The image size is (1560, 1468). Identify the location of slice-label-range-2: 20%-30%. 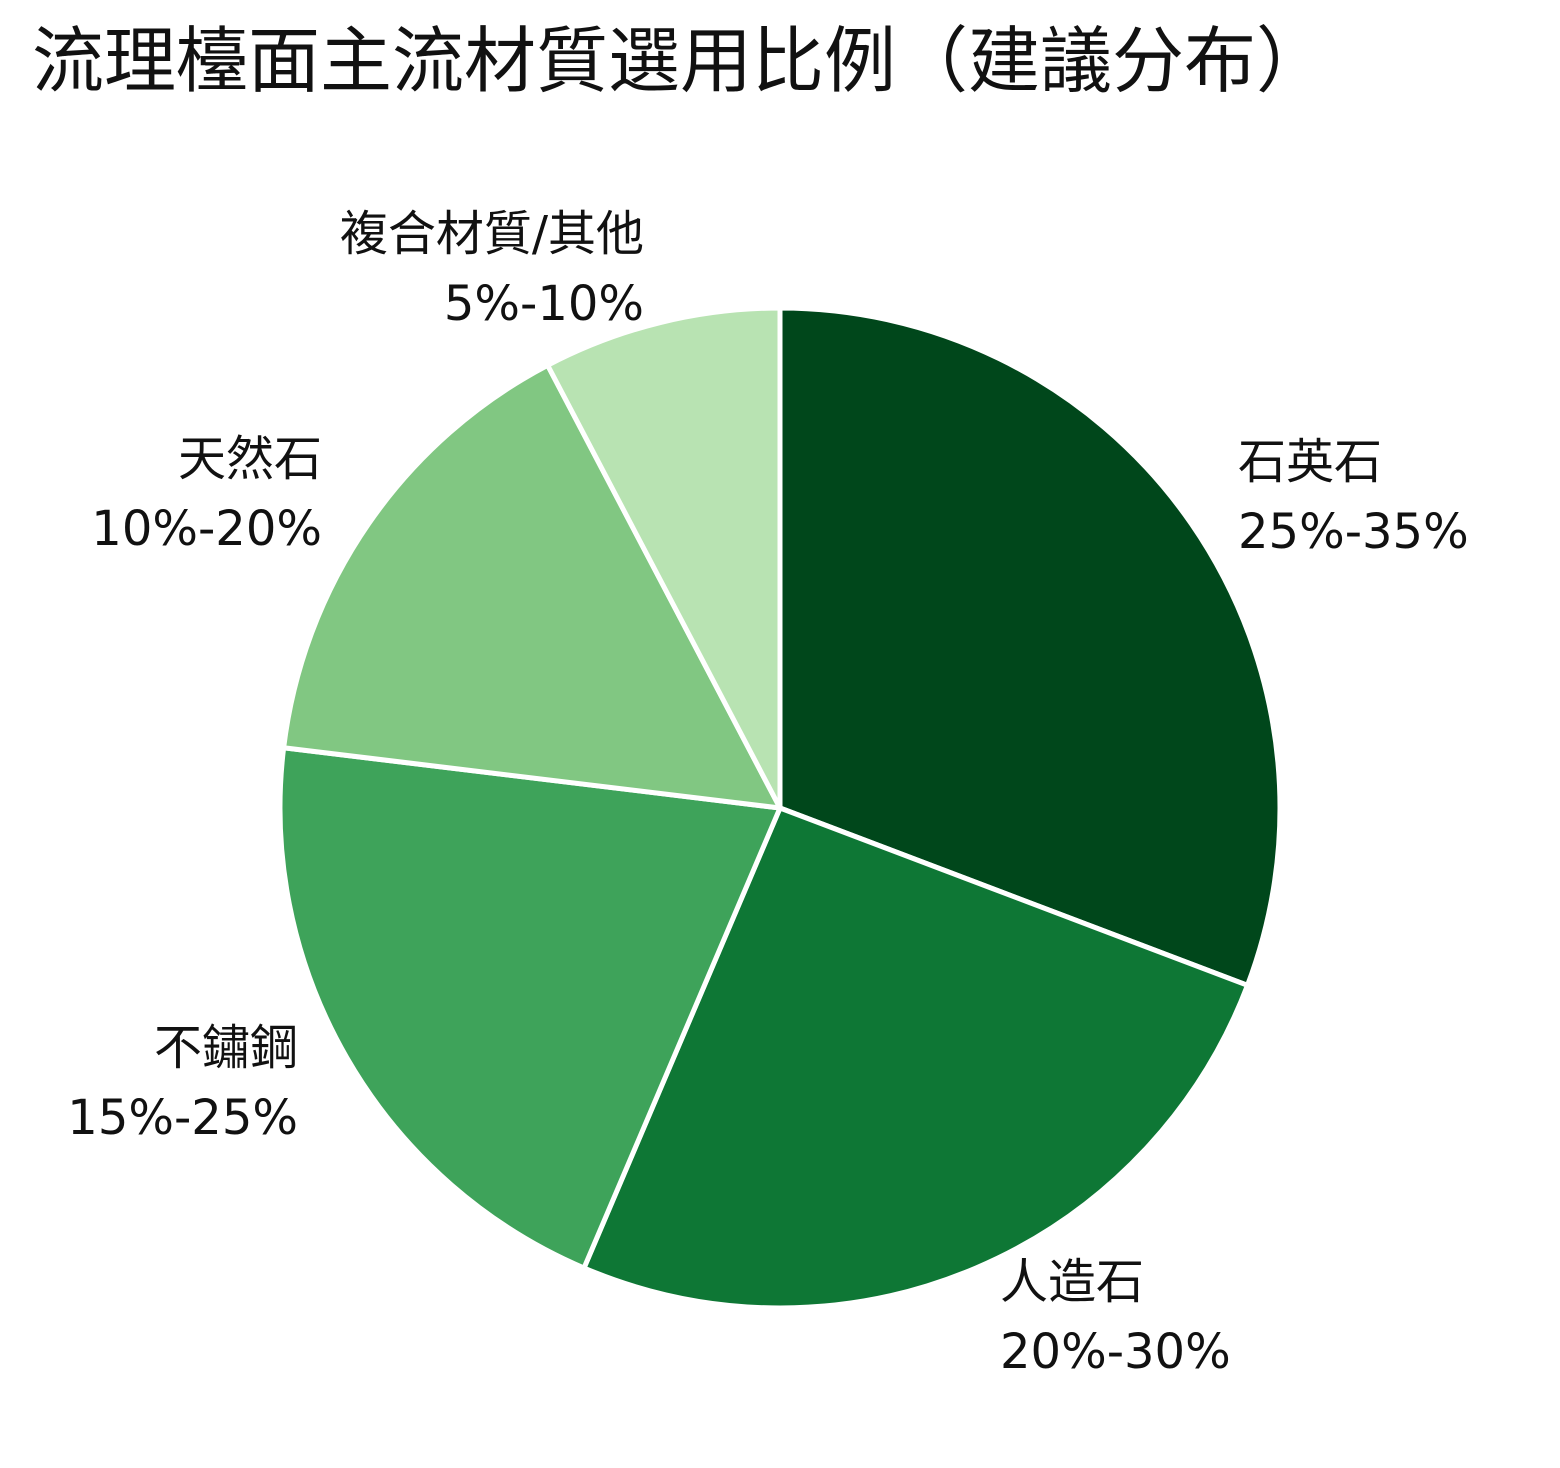
(1115, 1352).